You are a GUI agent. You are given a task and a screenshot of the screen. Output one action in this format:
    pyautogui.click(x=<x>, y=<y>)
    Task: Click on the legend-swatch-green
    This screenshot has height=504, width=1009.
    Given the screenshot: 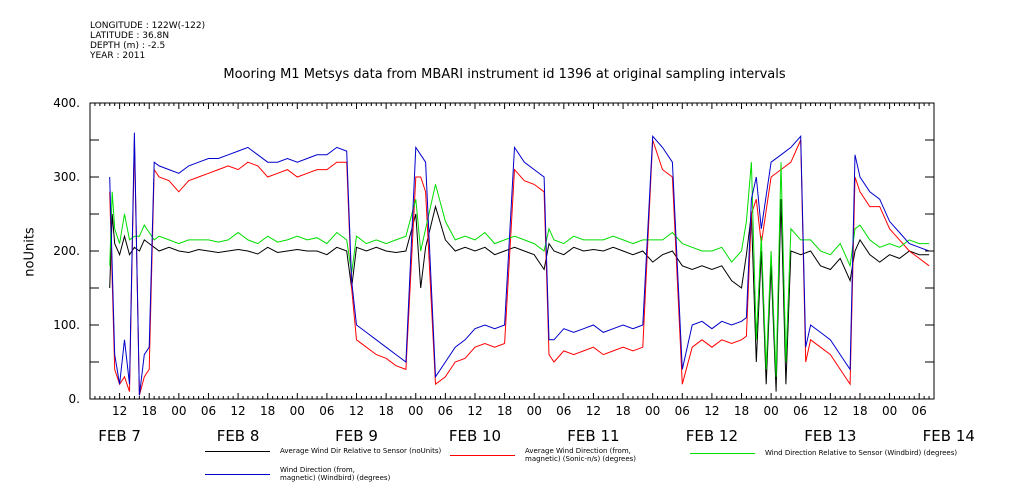 What is the action you would take?
    pyautogui.click(x=722, y=453)
    